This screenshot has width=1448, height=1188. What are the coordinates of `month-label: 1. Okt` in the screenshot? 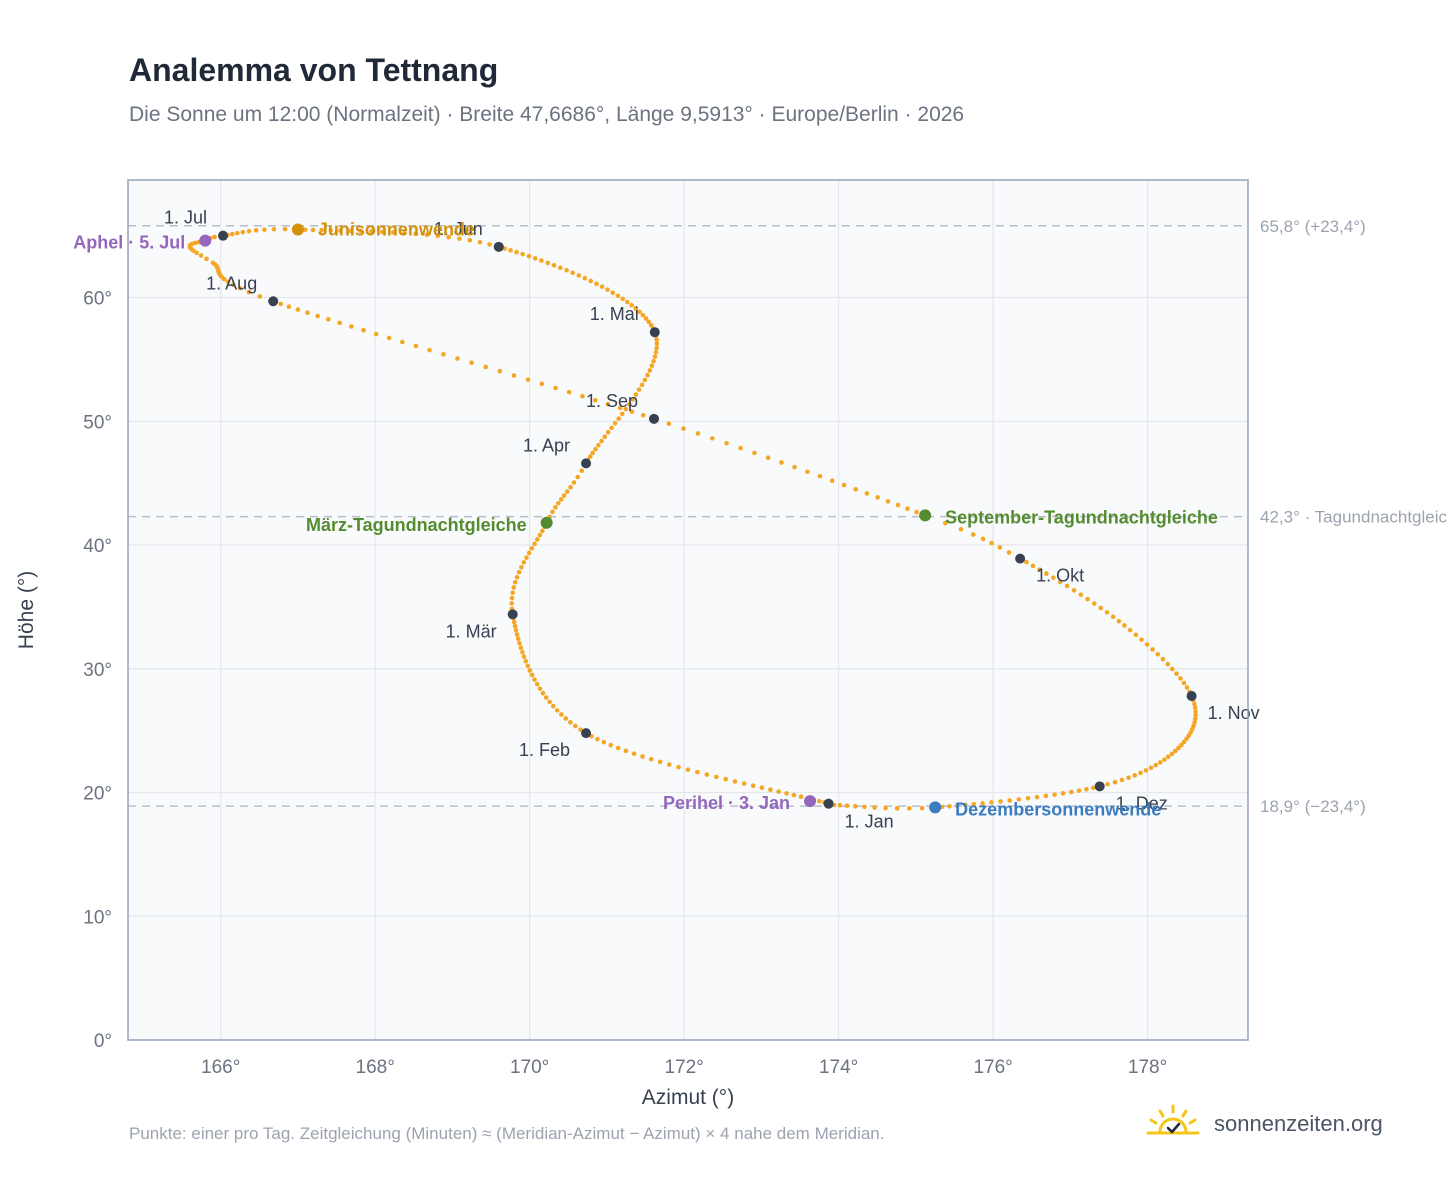 It's located at (1060, 576).